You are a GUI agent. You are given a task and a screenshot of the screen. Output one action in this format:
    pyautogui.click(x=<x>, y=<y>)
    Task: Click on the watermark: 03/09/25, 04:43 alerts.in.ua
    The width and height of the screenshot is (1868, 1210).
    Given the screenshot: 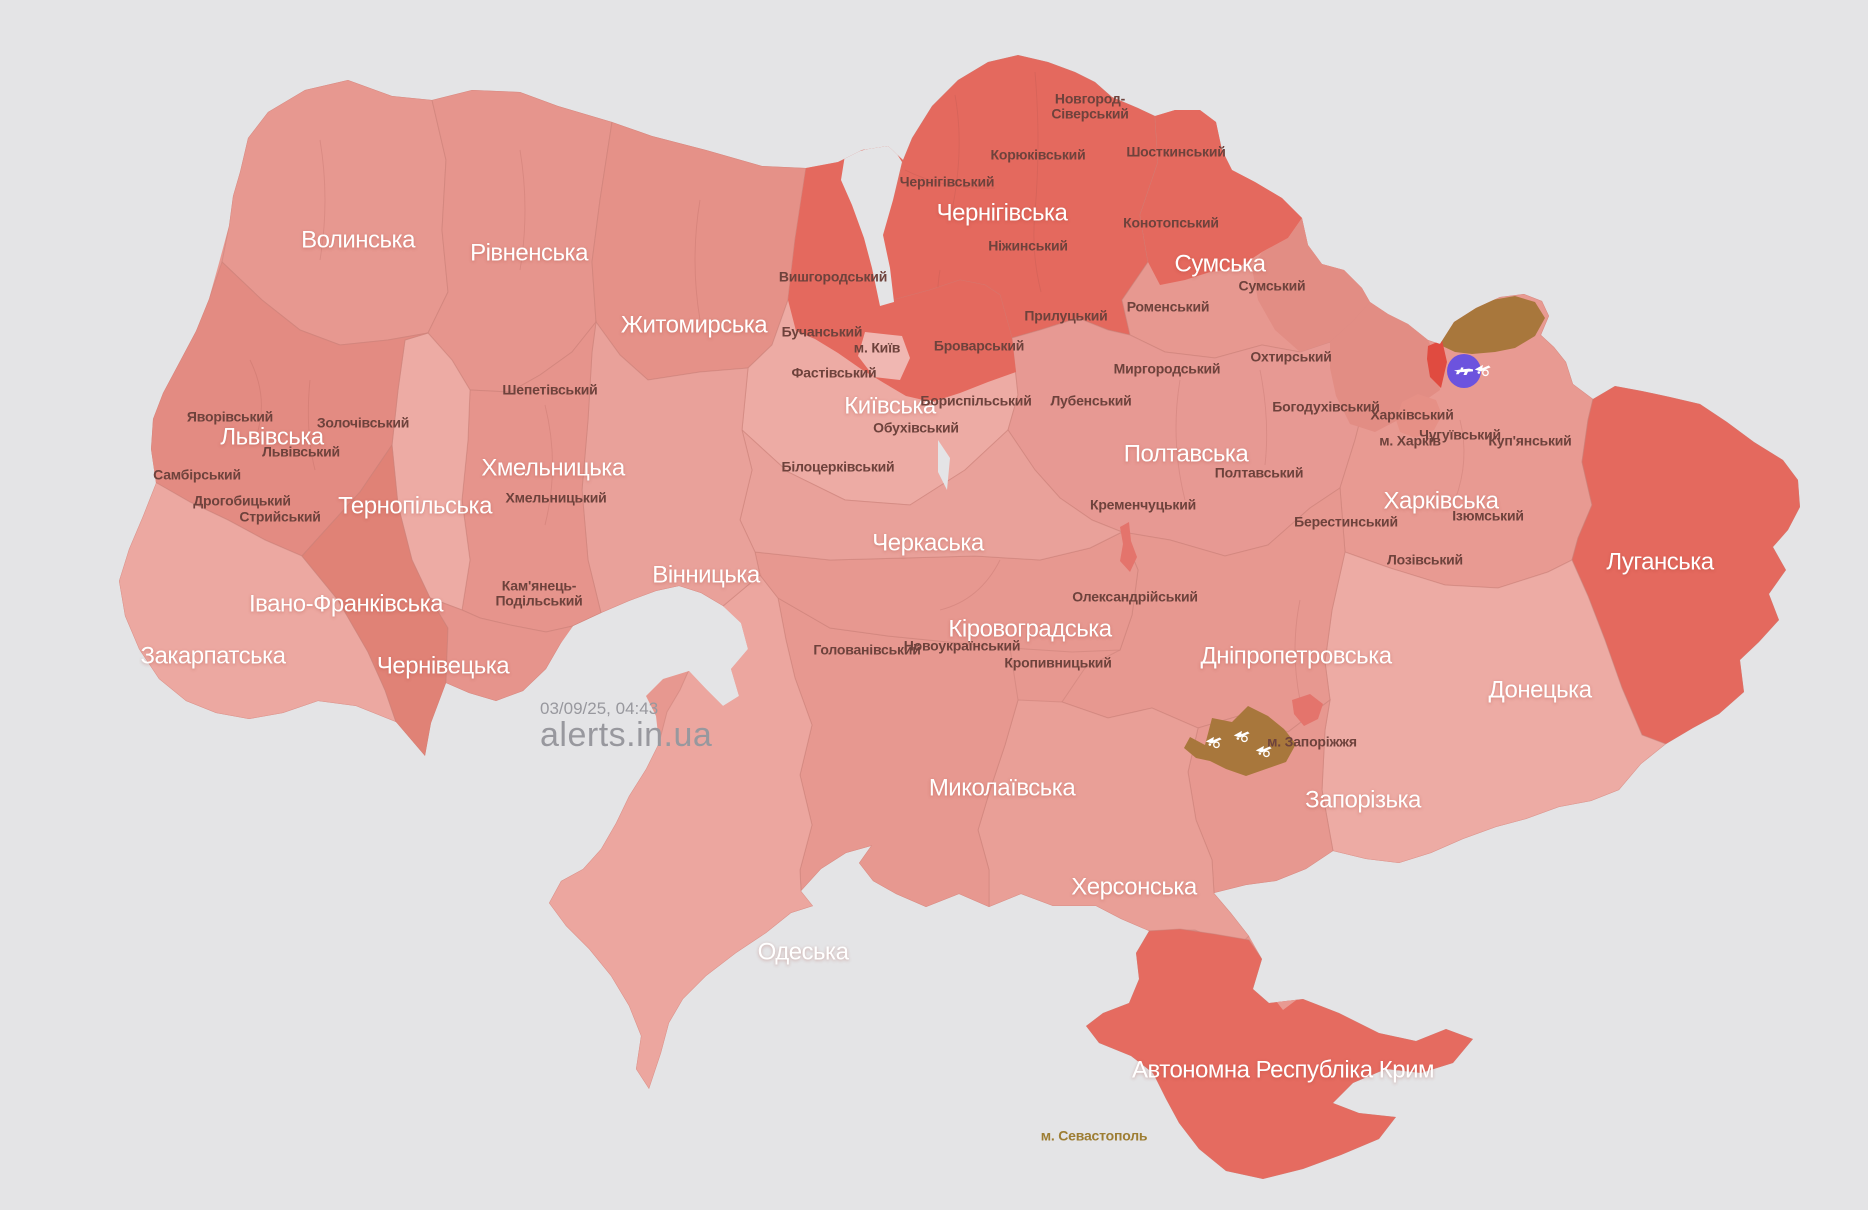 What is the action you would take?
    pyautogui.click(x=626, y=727)
    